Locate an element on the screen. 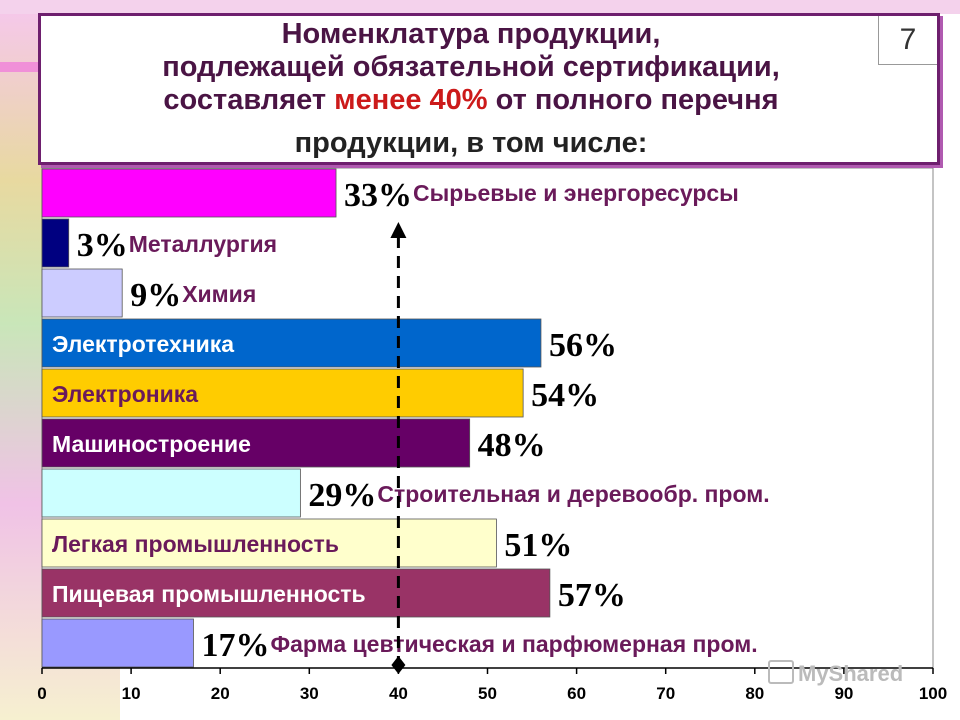  x-tick-label: 80 is located at coordinates (754, 693).